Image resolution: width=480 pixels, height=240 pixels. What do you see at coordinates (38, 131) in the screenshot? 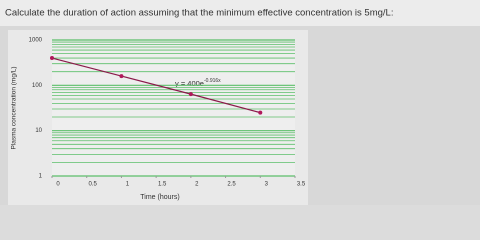
I see `y-tick-label: 10` at bounding box center [38, 131].